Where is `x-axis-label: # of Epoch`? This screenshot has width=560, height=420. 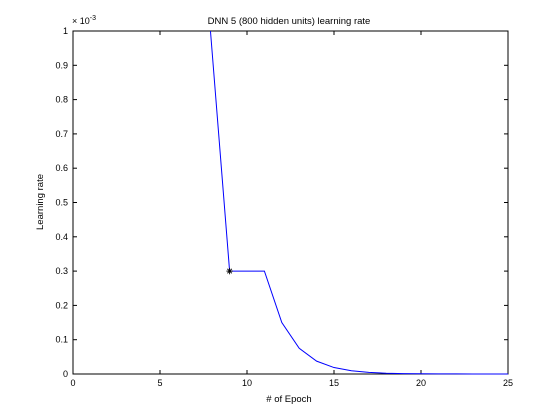 x-axis-label: # of Epoch is located at coordinates (288, 399).